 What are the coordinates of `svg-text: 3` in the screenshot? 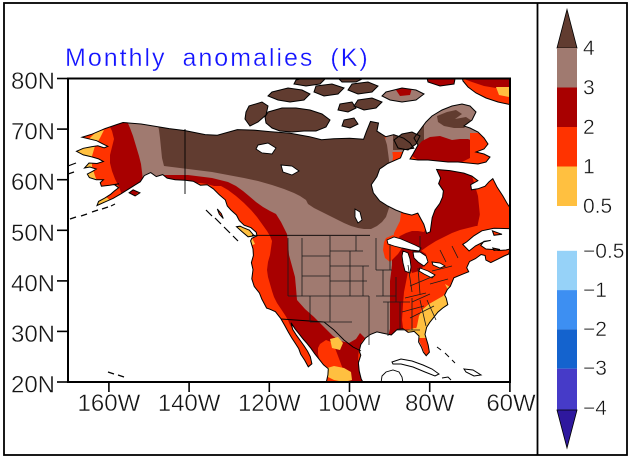 It's located at (589, 88).